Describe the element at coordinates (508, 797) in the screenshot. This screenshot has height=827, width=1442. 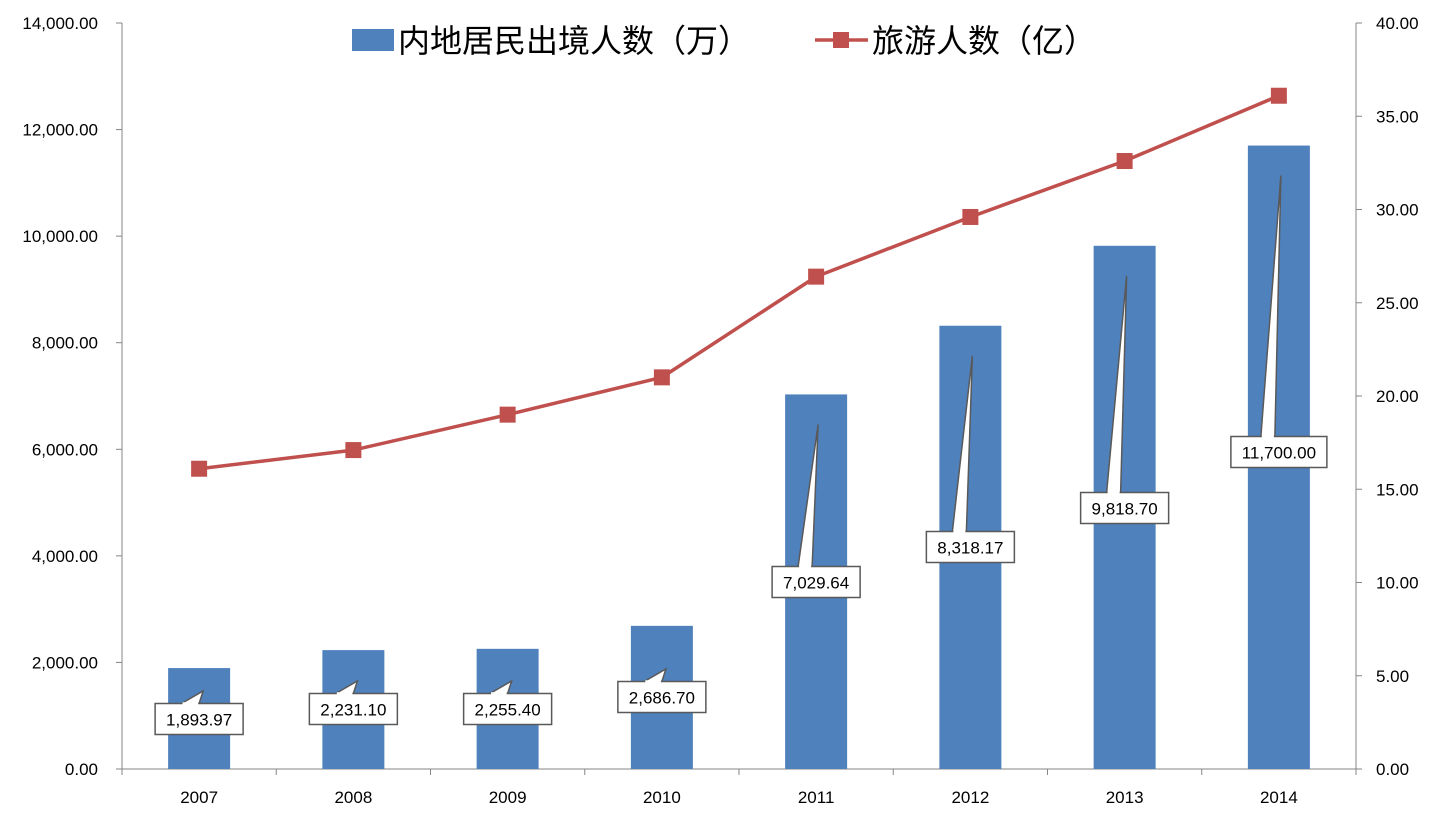
I see `x-tick-label: 2009` at that location.